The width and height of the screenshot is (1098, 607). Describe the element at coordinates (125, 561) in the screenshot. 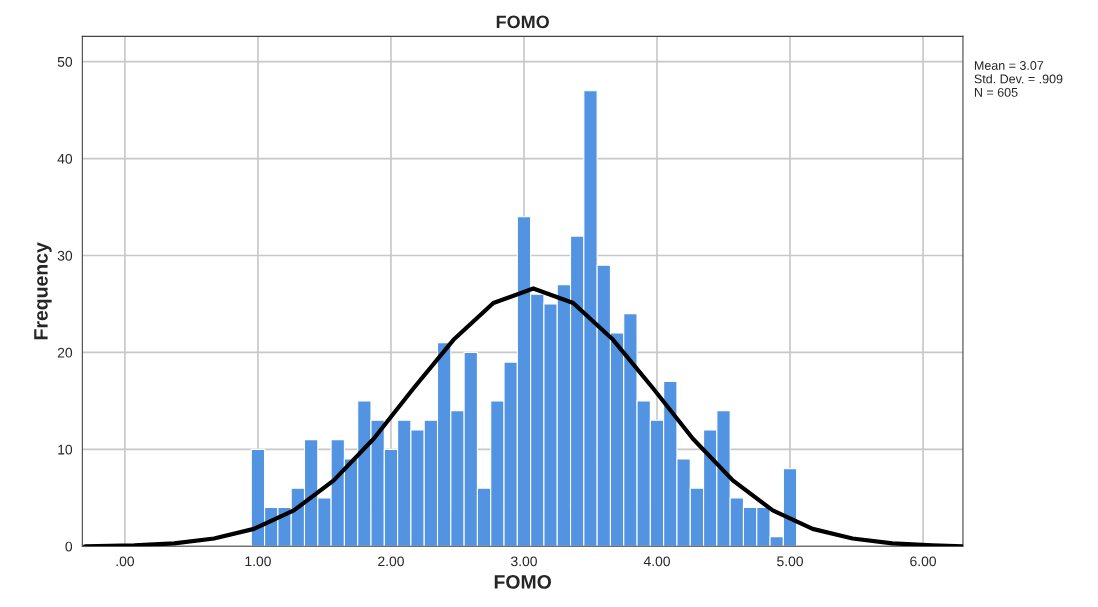

I see `x-tick-label: .00` at that location.